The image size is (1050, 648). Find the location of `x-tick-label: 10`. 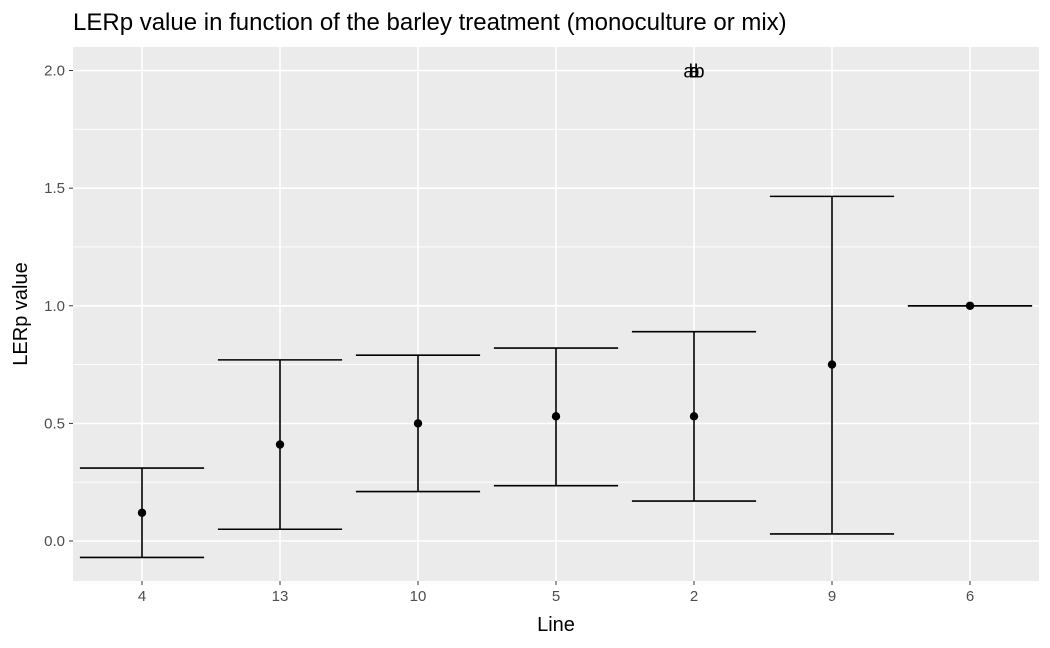

x-tick-label: 10 is located at coordinates (418, 596).